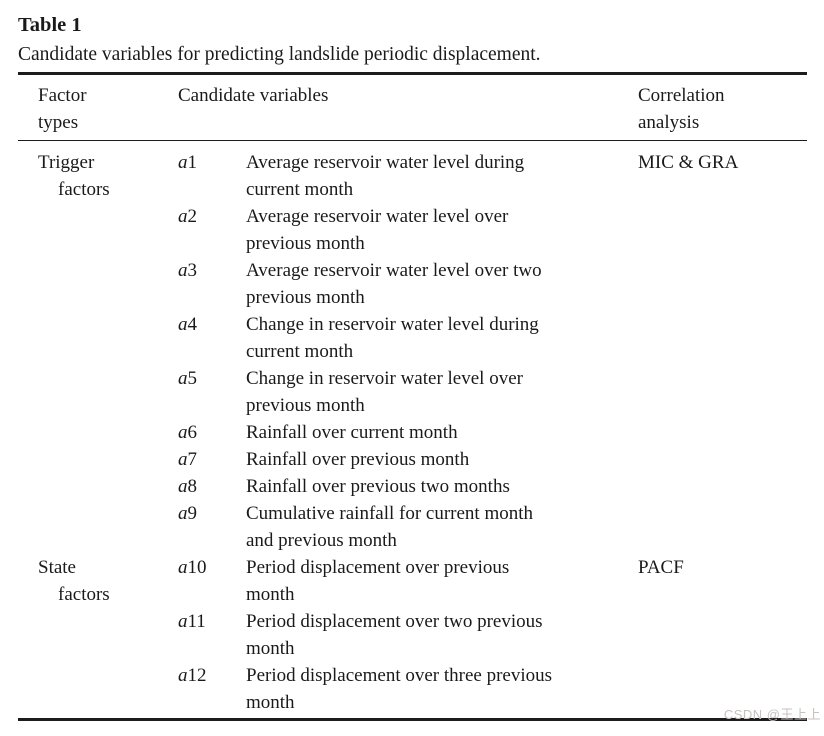  What do you see at coordinates (253, 95) in the screenshot?
I see `col-header-candidate-variables: Candidate variables` at bounding box center [253, 95].